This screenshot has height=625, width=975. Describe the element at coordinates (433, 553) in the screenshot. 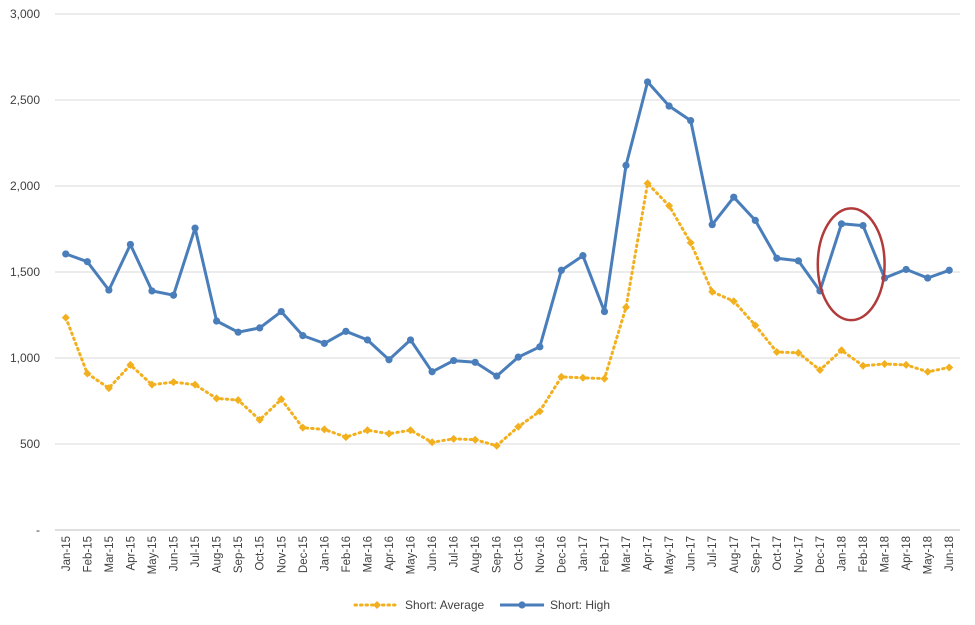

I see `x-tick-label: Jun-16` at that location.